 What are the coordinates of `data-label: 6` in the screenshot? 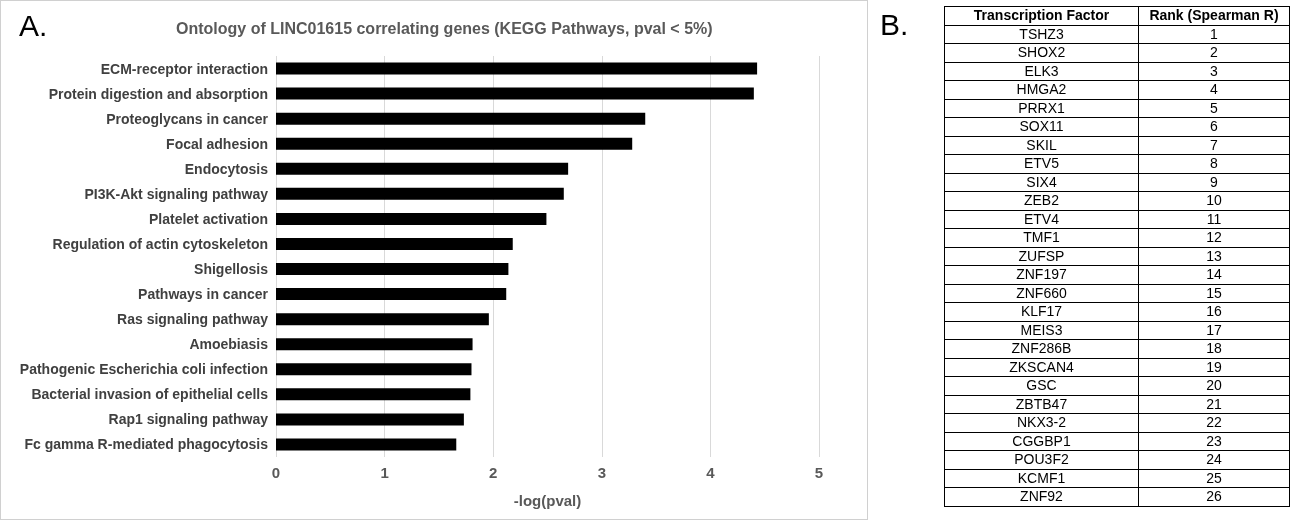 It's located at (1214, 126).